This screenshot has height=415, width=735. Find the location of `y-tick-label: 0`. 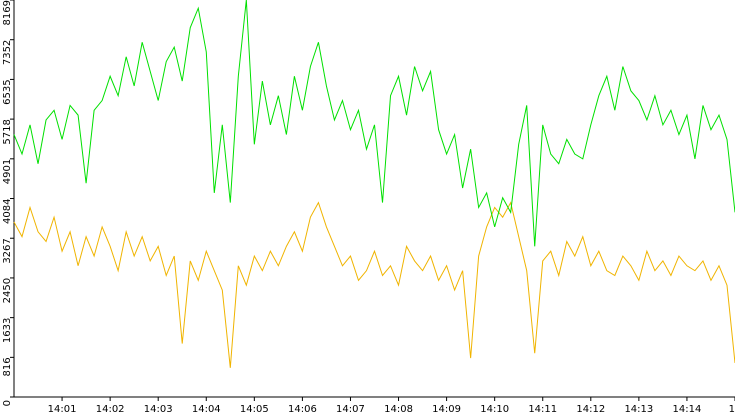

y-tick-label: 0 is located at coordinates (7, 403).